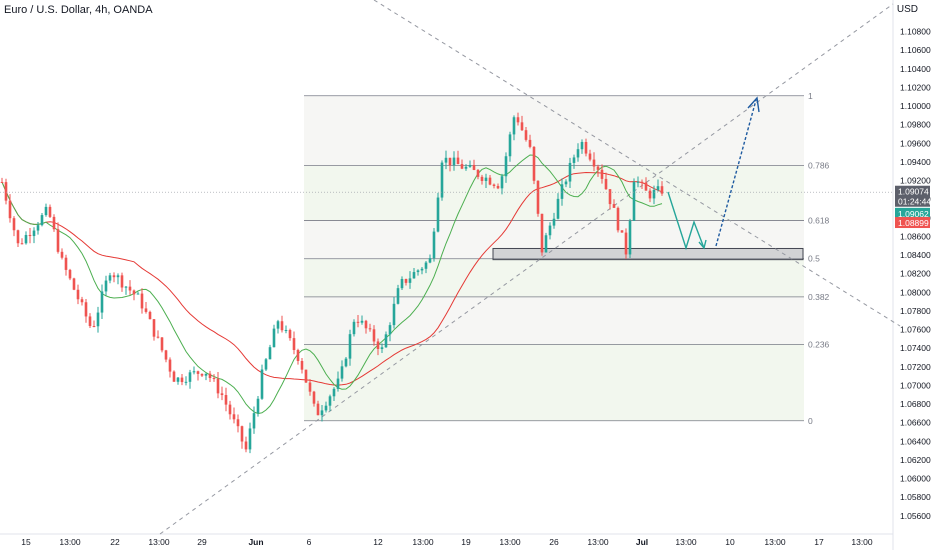  What do you see at coordinates (915, 497) in the screenshot?
I see `y-tick-label: 1.05800` at bounding box center [915, 497].